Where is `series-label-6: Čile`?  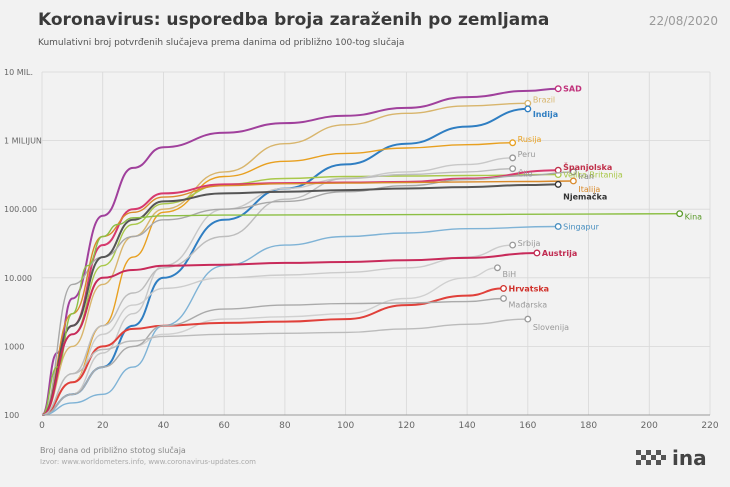 series-label-6: Čile is located at coordinates (525, 173).